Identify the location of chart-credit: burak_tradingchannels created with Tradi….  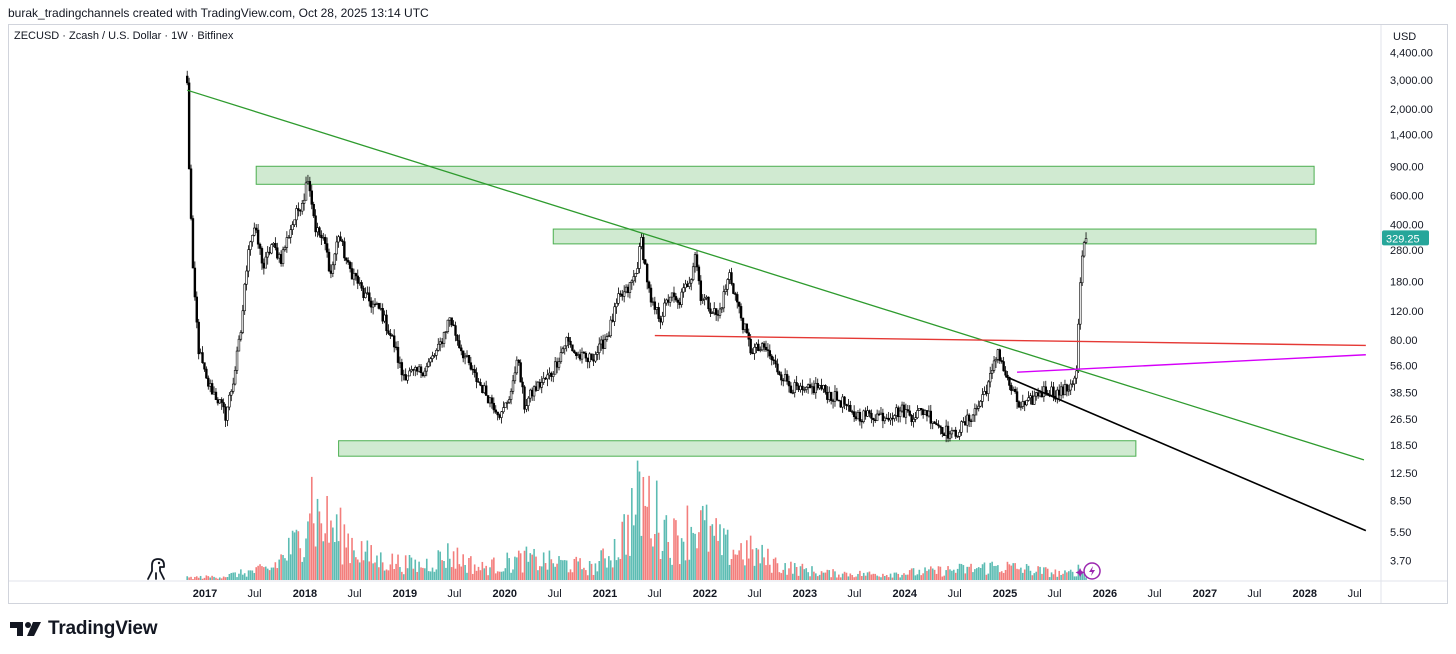
(218, 13).